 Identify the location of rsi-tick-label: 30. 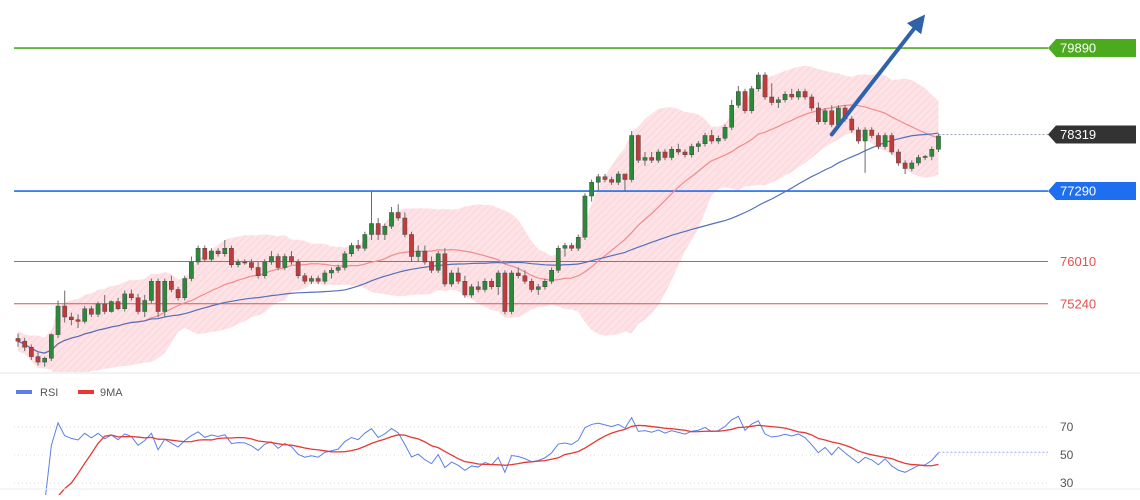
(1067, 483).